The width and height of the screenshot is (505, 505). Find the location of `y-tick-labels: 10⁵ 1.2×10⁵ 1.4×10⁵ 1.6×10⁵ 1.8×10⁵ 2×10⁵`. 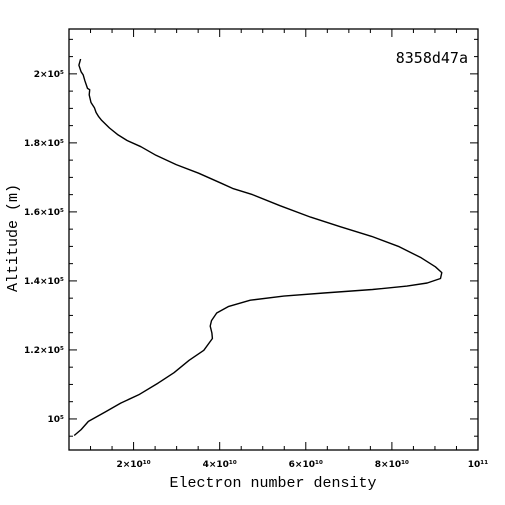

y-tick-labels: 10⁵ 1.2×10⁵ 1.4×10⁵ 1.6×10⁵ 1.8×10⁵ 2×10⁵ is located at coordinates (44, 247).